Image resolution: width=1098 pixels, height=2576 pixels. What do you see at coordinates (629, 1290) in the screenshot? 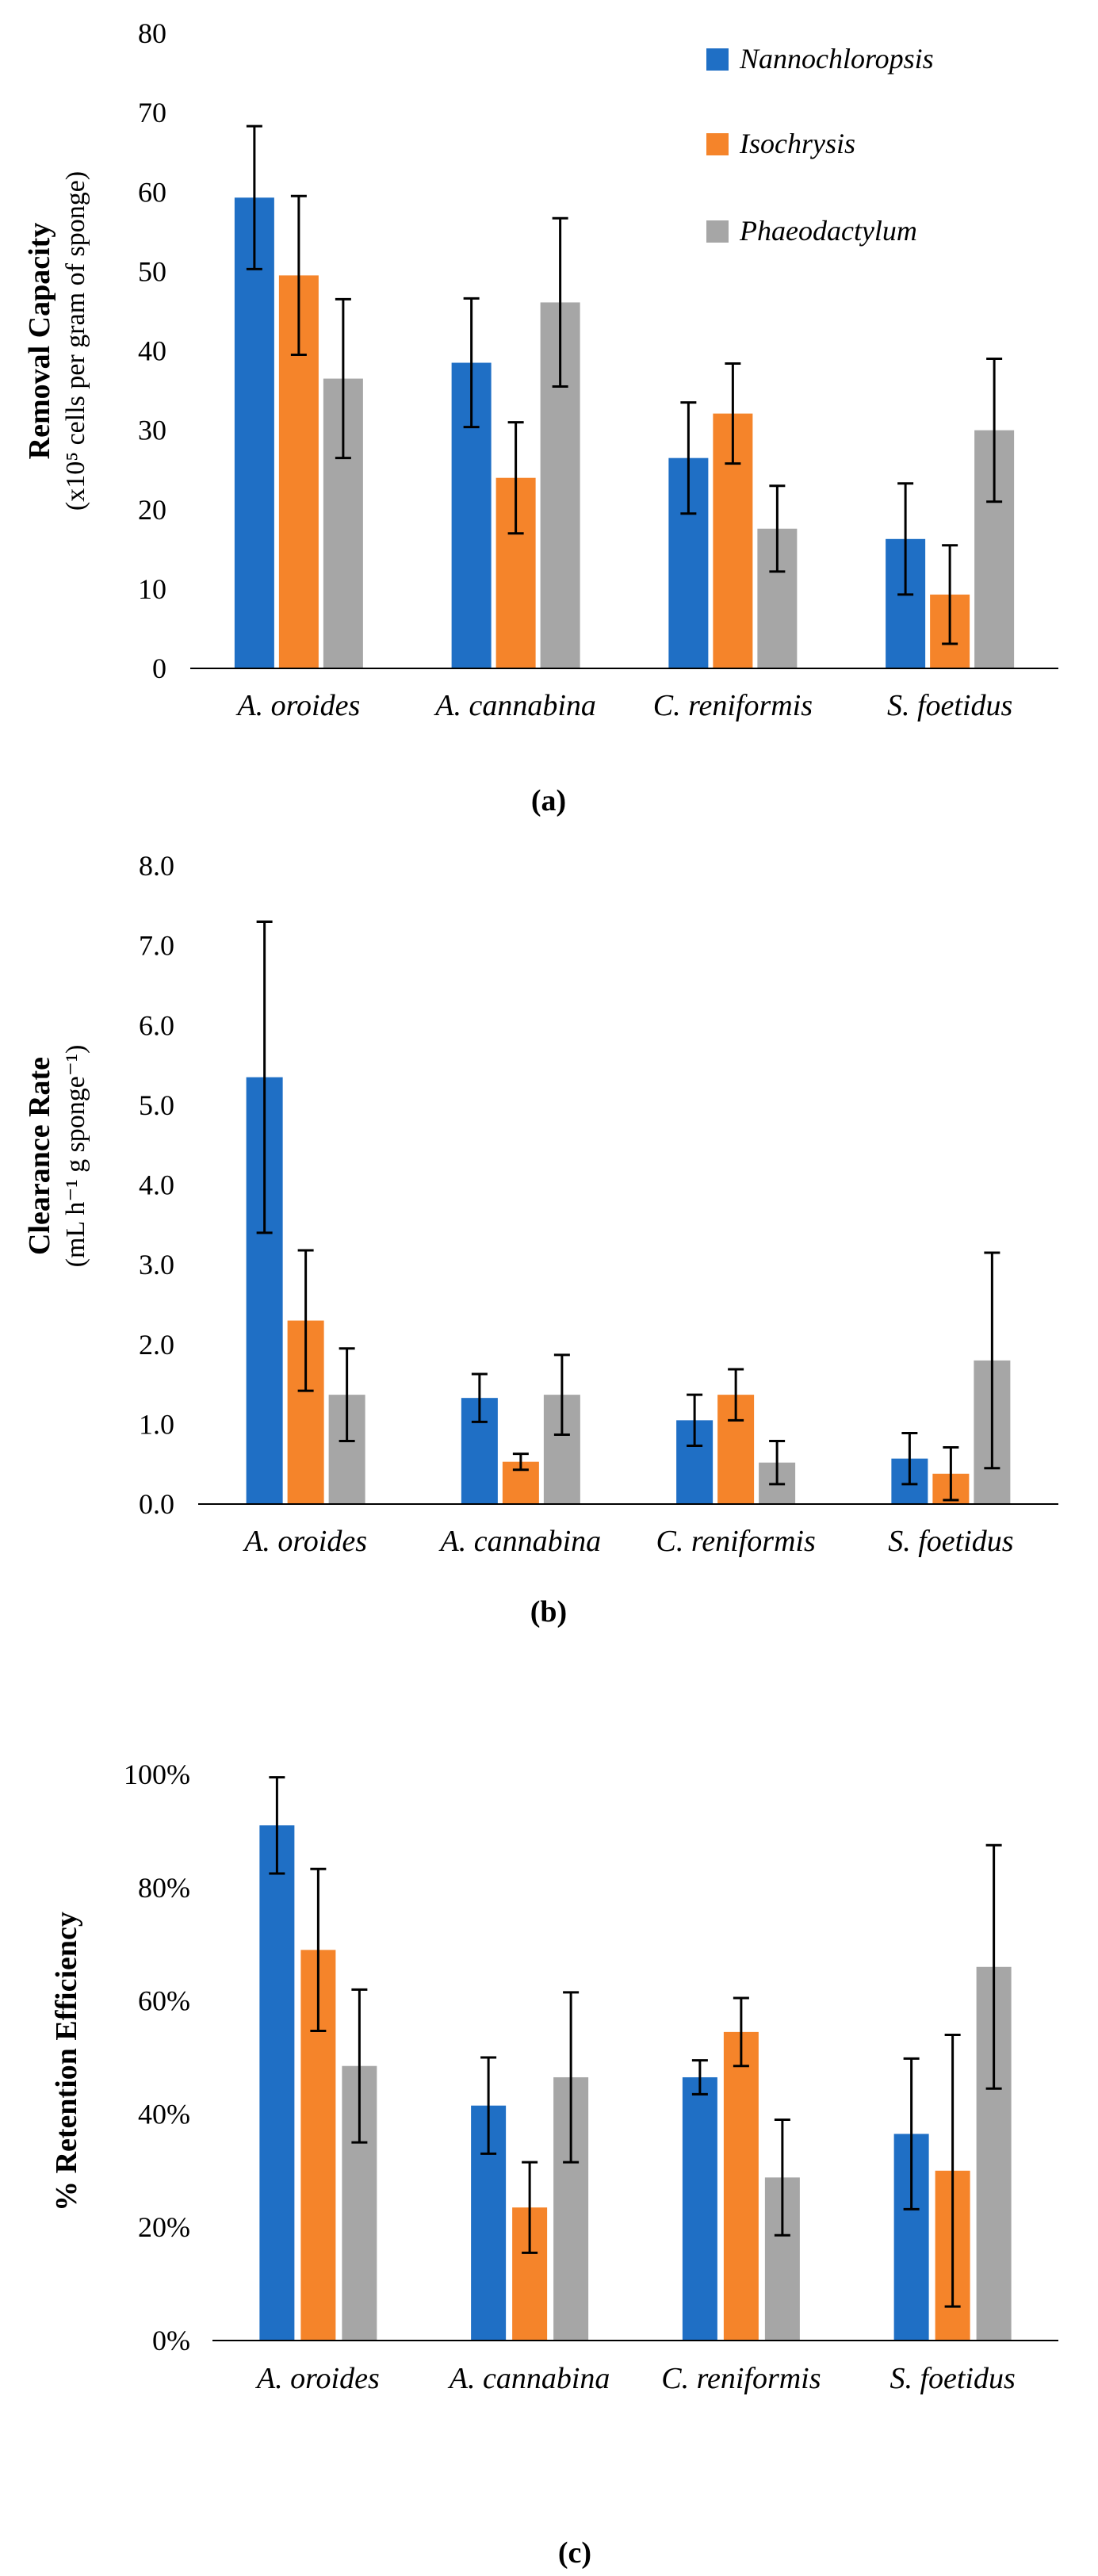
I see `bars-group-b` at bounding box center [629, 1290].